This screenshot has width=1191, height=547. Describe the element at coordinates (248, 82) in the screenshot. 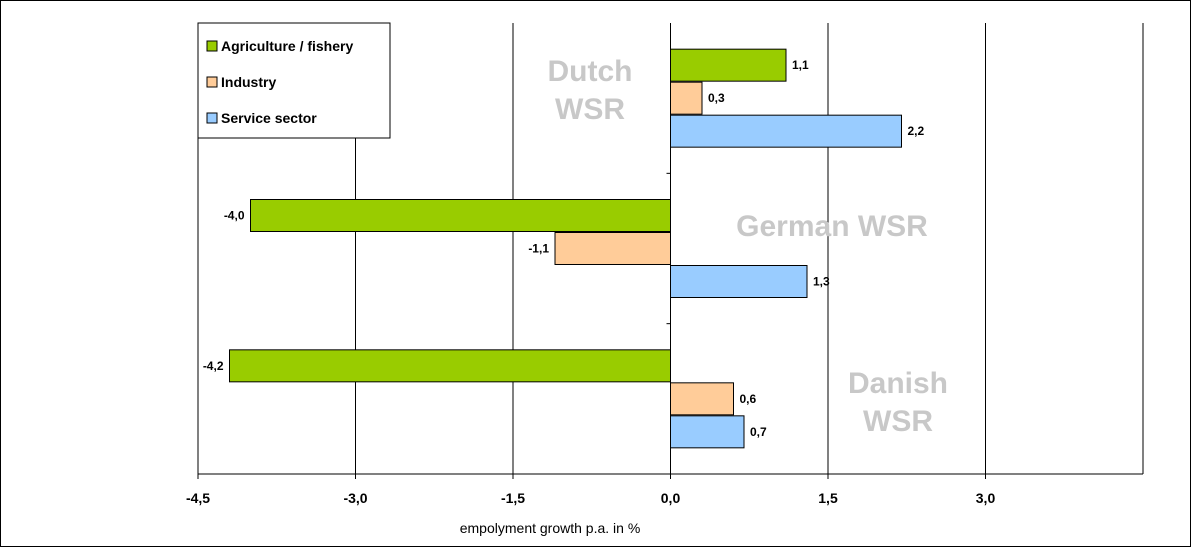

I see `legend-entry: Industry` at that location.